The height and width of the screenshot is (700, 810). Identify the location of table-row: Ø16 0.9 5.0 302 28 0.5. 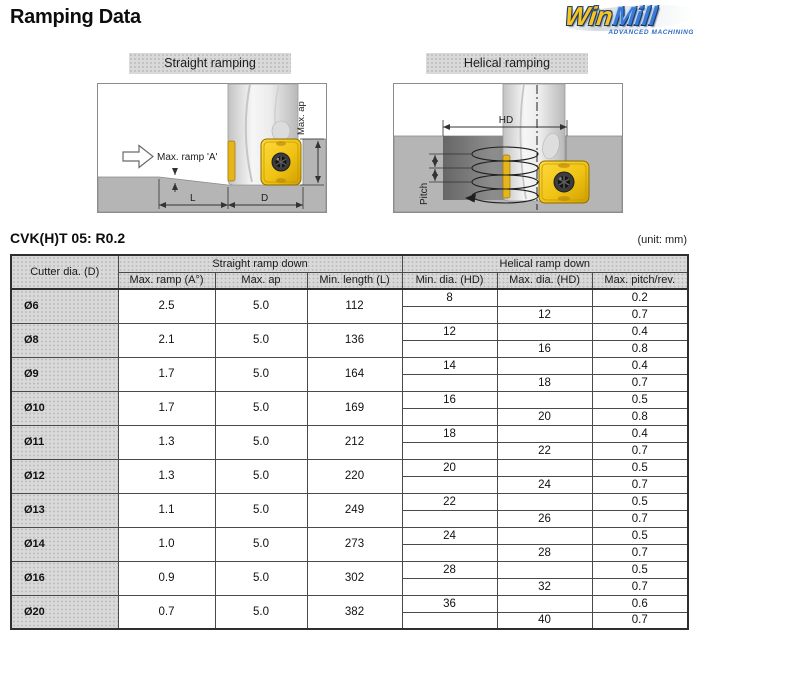
(349, 578).